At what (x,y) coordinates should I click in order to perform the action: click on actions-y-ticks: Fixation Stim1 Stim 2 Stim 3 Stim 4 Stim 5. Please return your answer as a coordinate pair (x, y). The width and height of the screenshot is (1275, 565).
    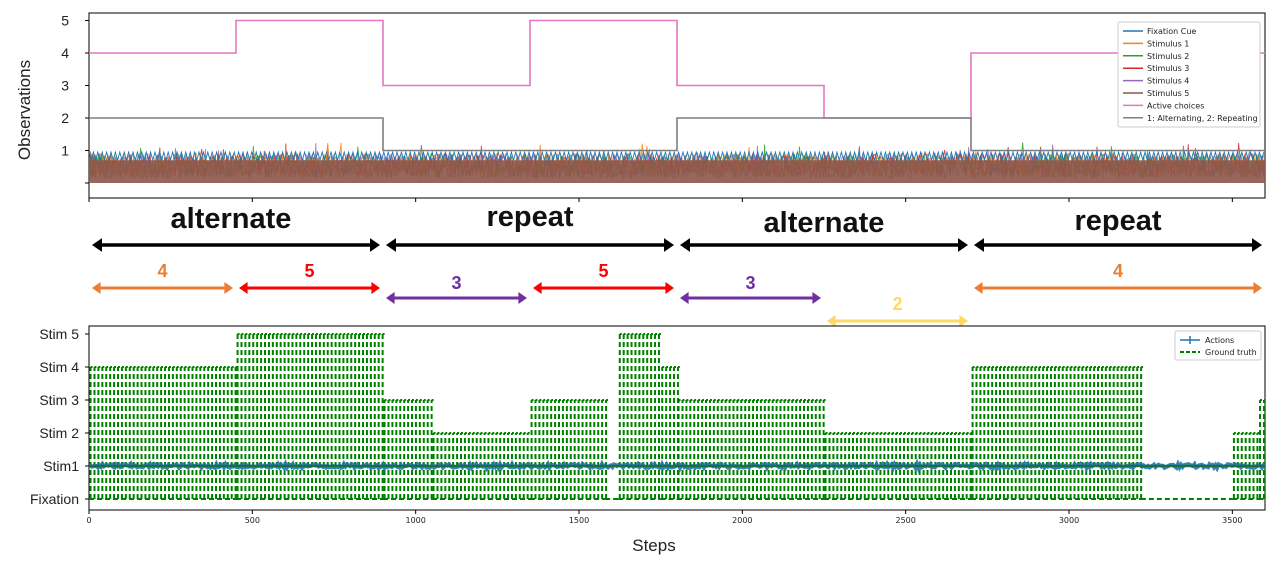
    Looking at the image, I should click on (59, 416).